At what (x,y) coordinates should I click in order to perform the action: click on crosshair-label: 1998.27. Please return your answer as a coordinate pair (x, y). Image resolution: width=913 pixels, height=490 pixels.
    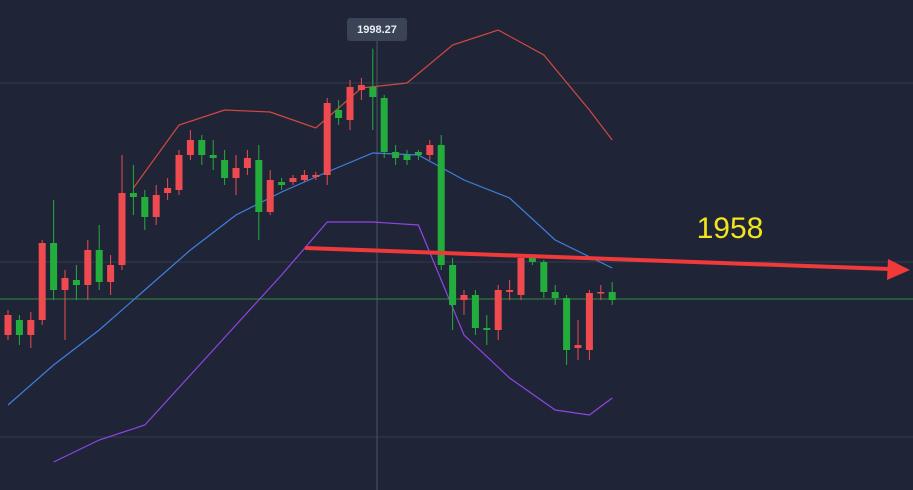
    Looking at the image, I should click on (377, 30).